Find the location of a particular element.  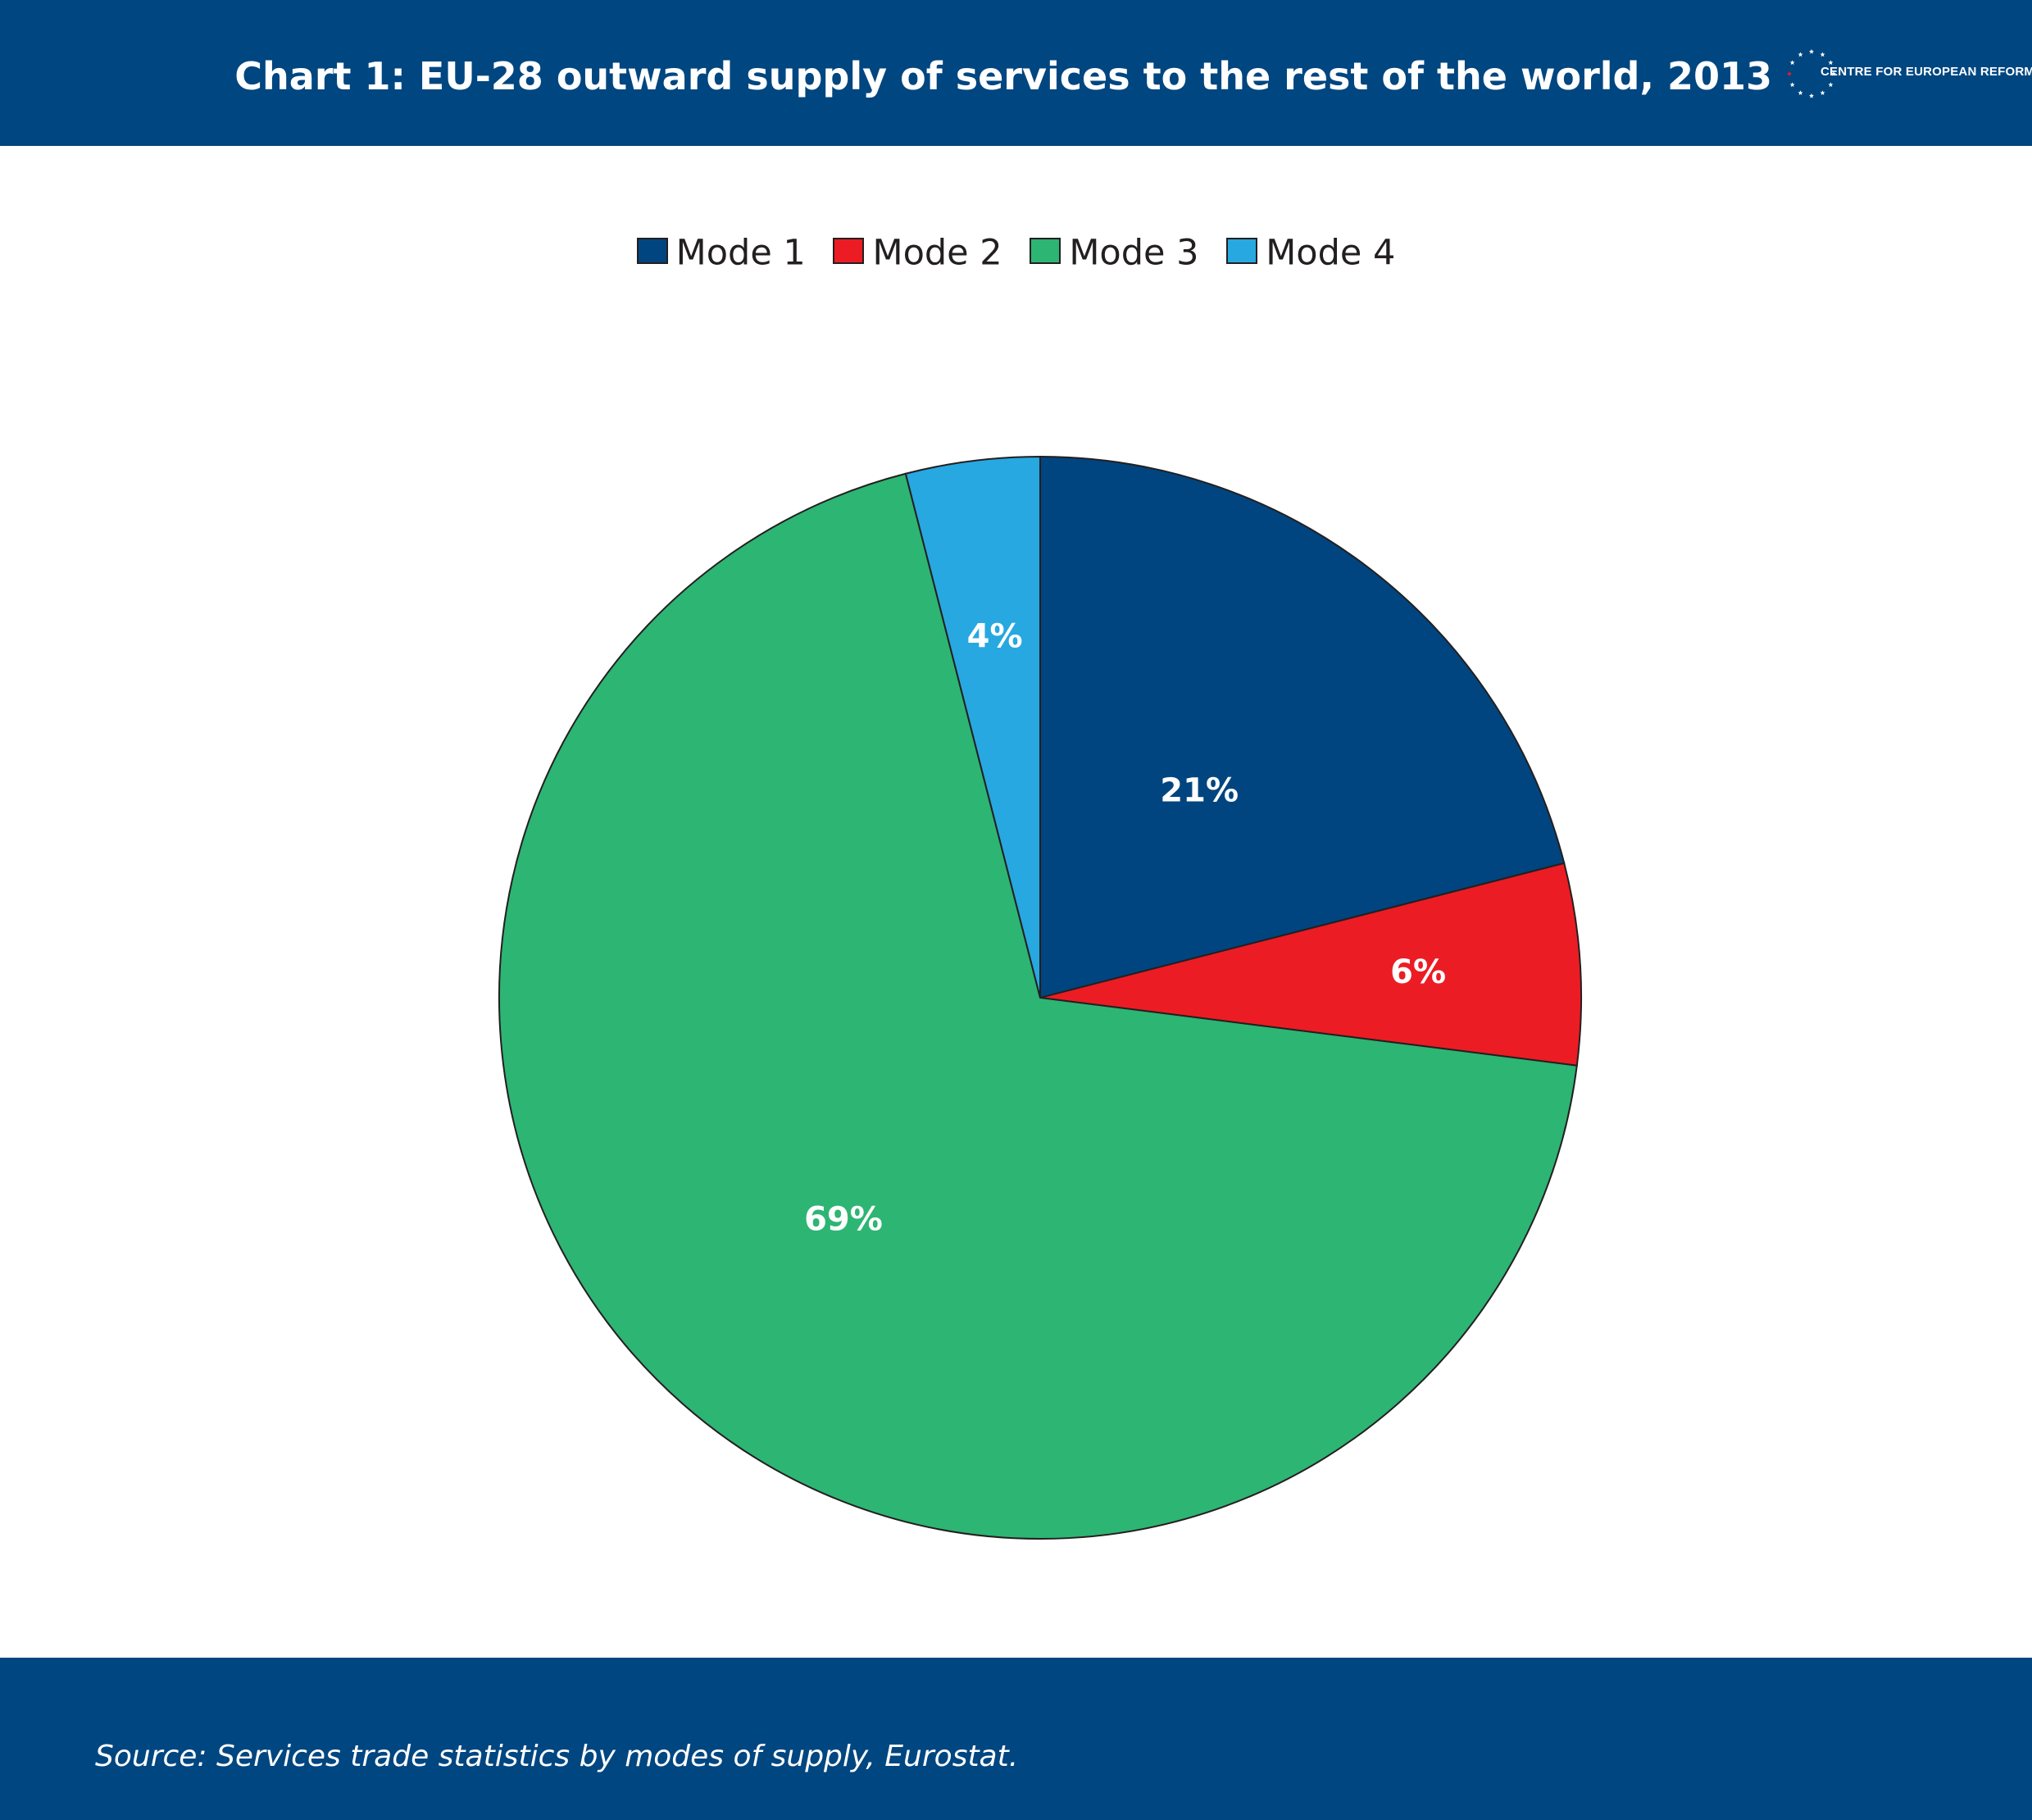

data-label-mode-3: 69% is located at coordinates (844, 1219).